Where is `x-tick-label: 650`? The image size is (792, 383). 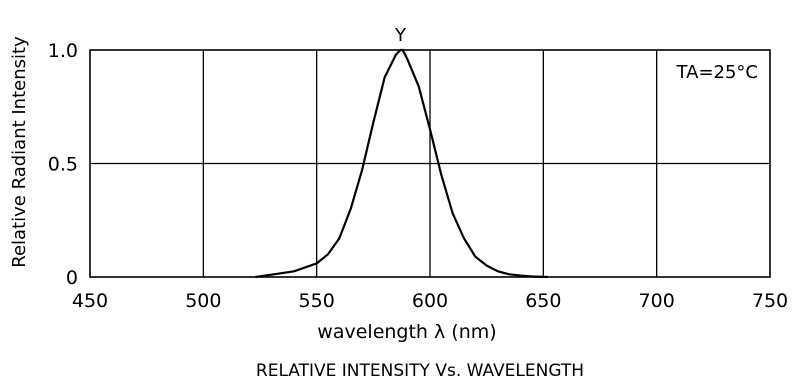
x-tick-label: 650 is located at coordinates (543, 301).